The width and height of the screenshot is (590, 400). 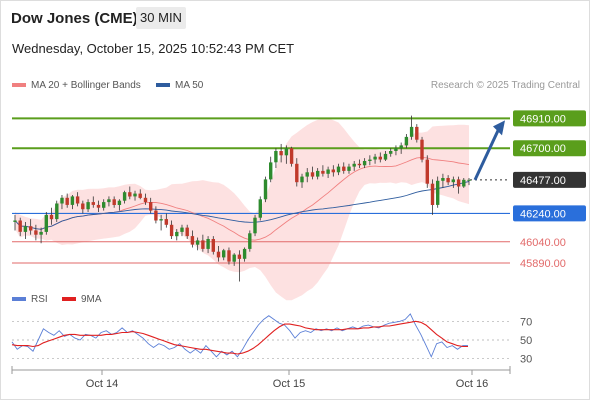 I want to click on forecast-arrow-head, so click(x=499, y=128).